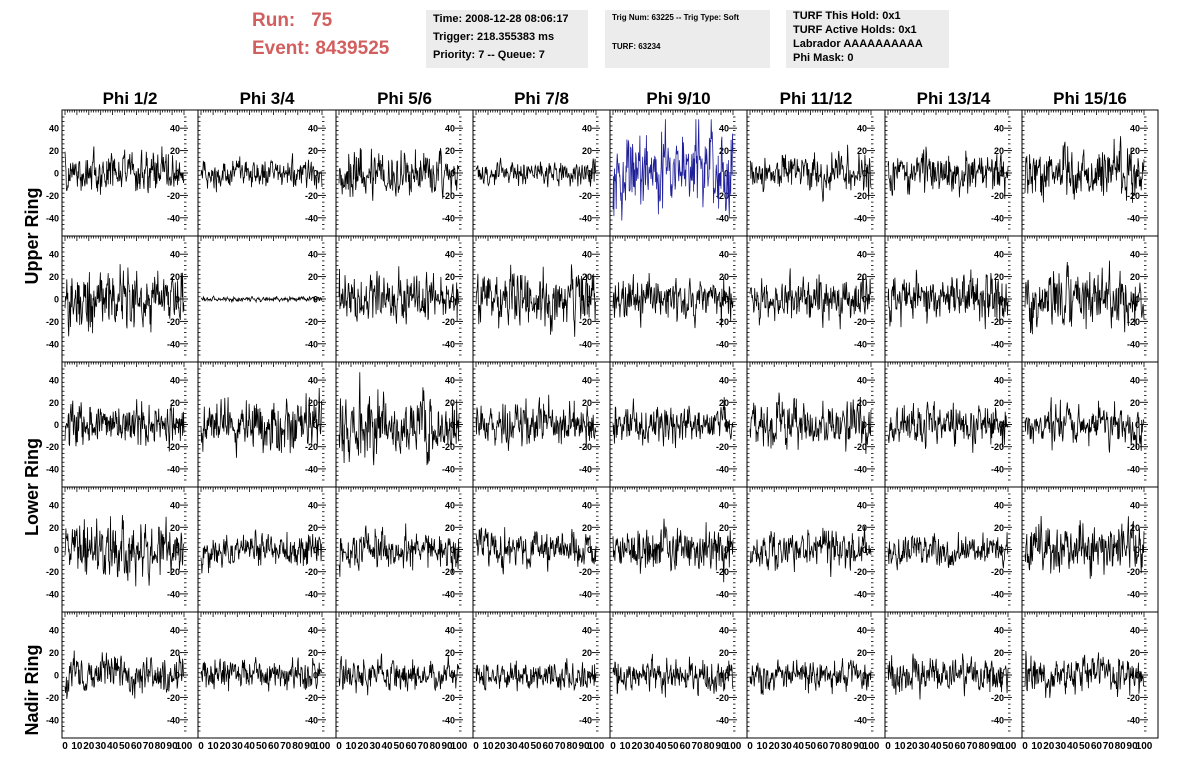 The width and height of the screenshot is (1196, 772). What do you see at coordinates (404, 98) in the screenshot?
I see `column-header: Phi 5/6` at bounding box center [404, 98].